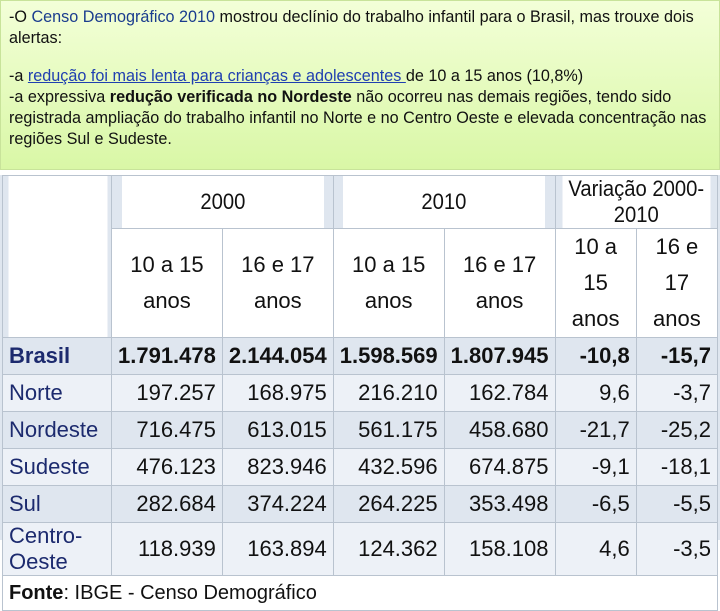 Image resolution: width=720 pixels, height=611 pixels. Describe the element at coordinates (677, 356) in the screenshot. I see `table-cell: -15,7` at that location.